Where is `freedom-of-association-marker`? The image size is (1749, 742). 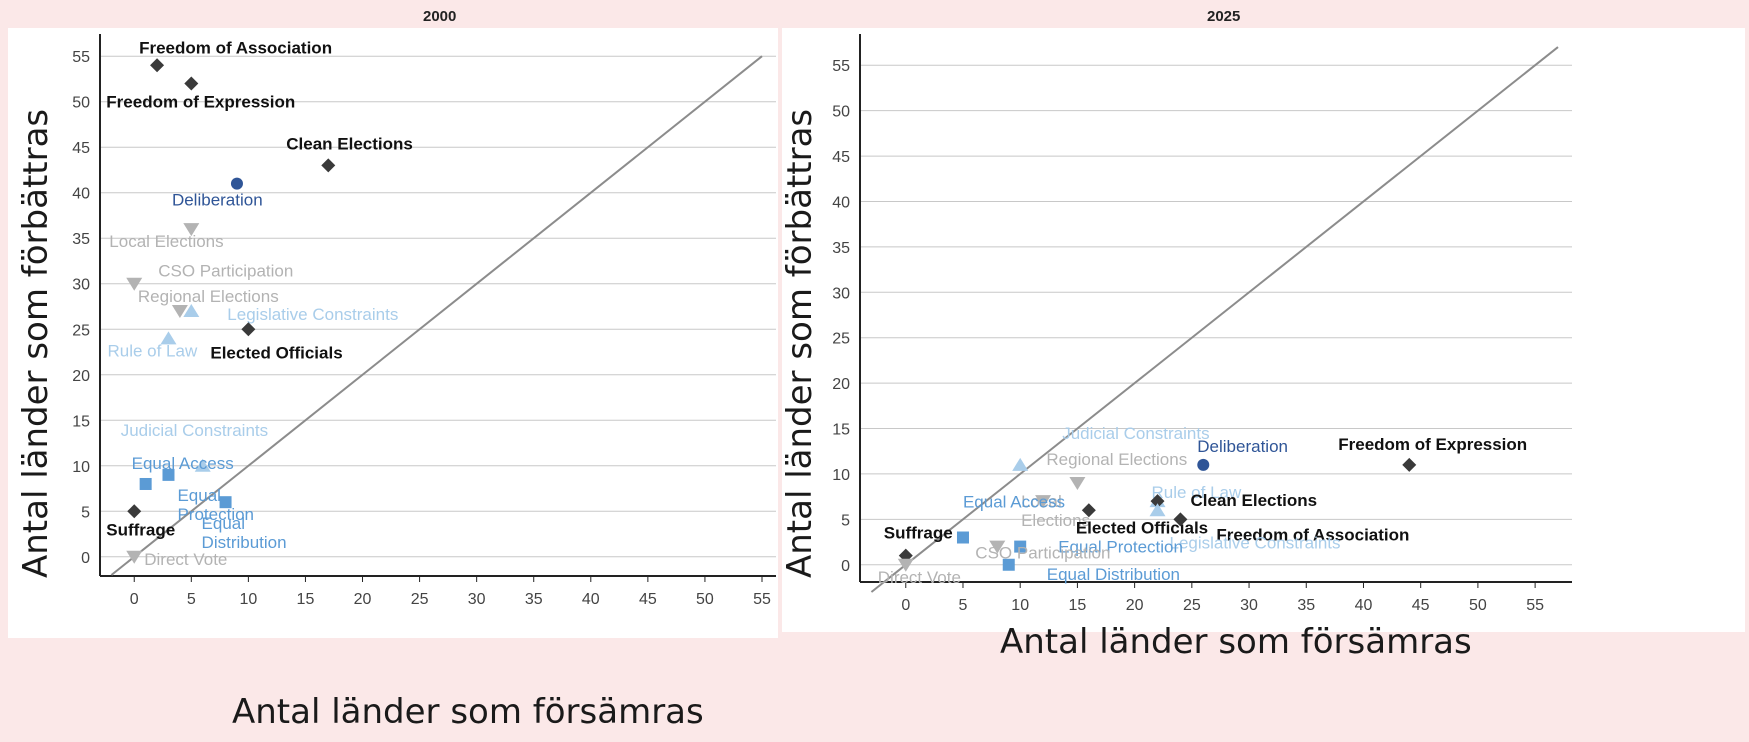 freedom-of-association-marker is located at coordinates (157, 65).